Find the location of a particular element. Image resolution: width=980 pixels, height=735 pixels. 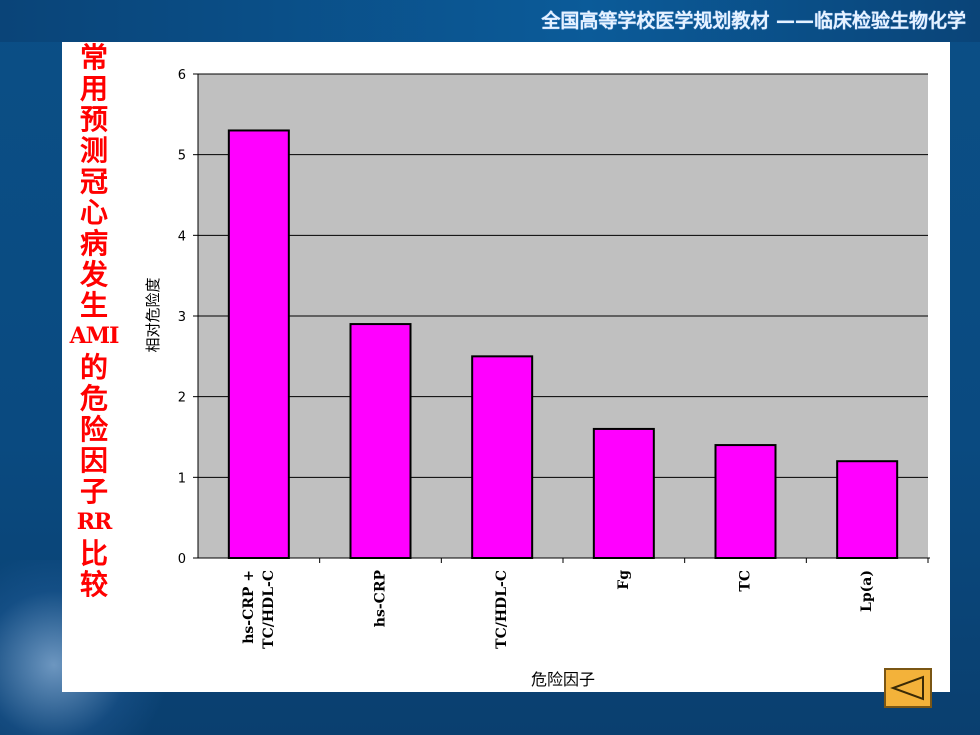

x-tick-label: hs-CRP is located at coordinates (381, 599).